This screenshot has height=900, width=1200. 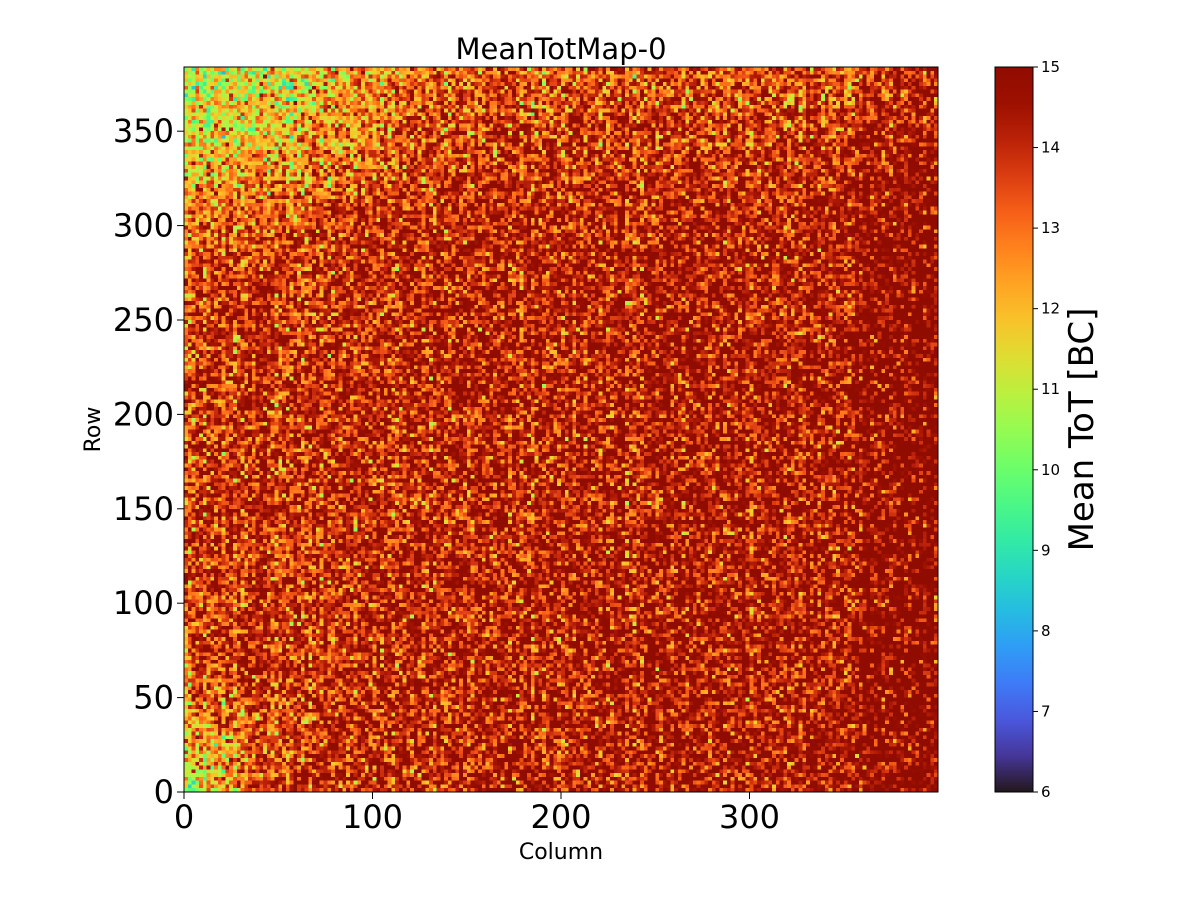 What do you see at coordinates (561, 852) in the screenshot?
I see `x-axis-label: Column` at bounding box center [561, 852].